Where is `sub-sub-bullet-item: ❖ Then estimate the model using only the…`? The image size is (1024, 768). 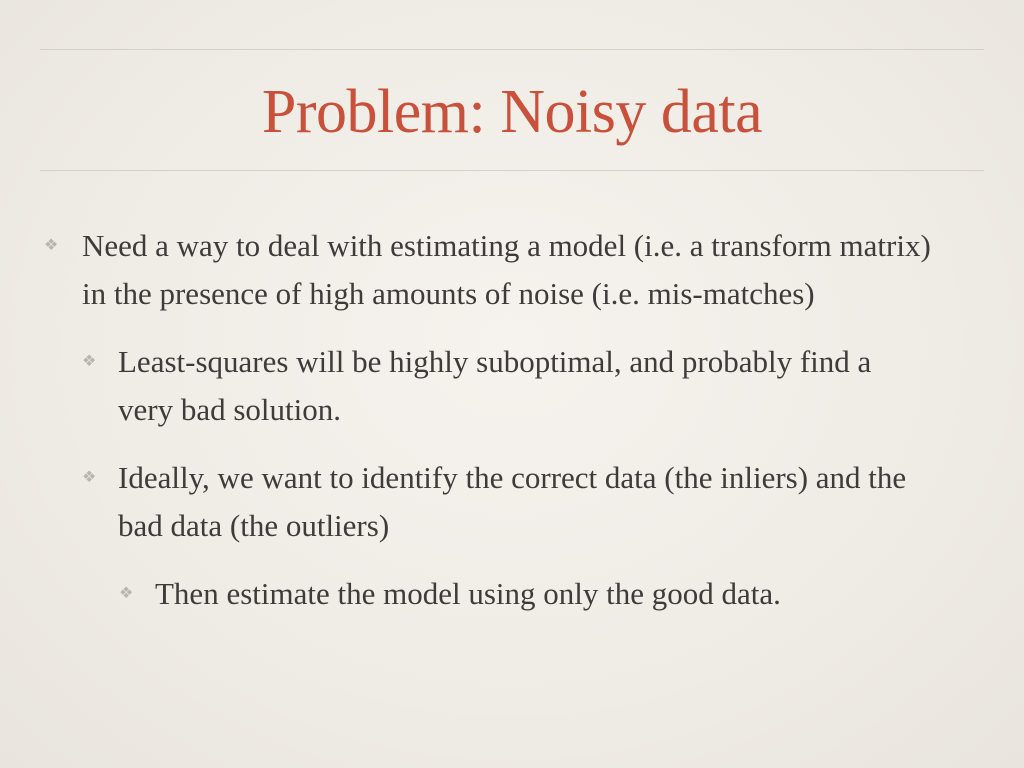 sub-sub-bullet-item: ❖ Then estimate the model using only the… is located at coordinates (547, 594).